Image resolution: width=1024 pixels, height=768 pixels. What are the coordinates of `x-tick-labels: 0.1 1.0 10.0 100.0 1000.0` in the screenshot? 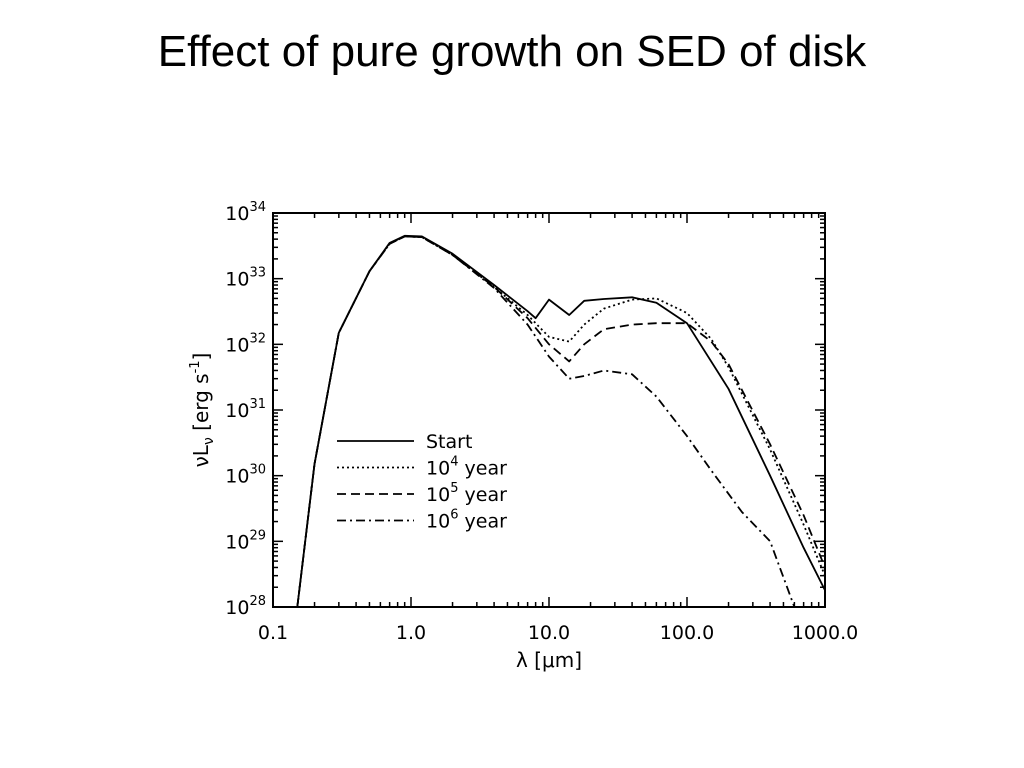 It's located at (558, 633).